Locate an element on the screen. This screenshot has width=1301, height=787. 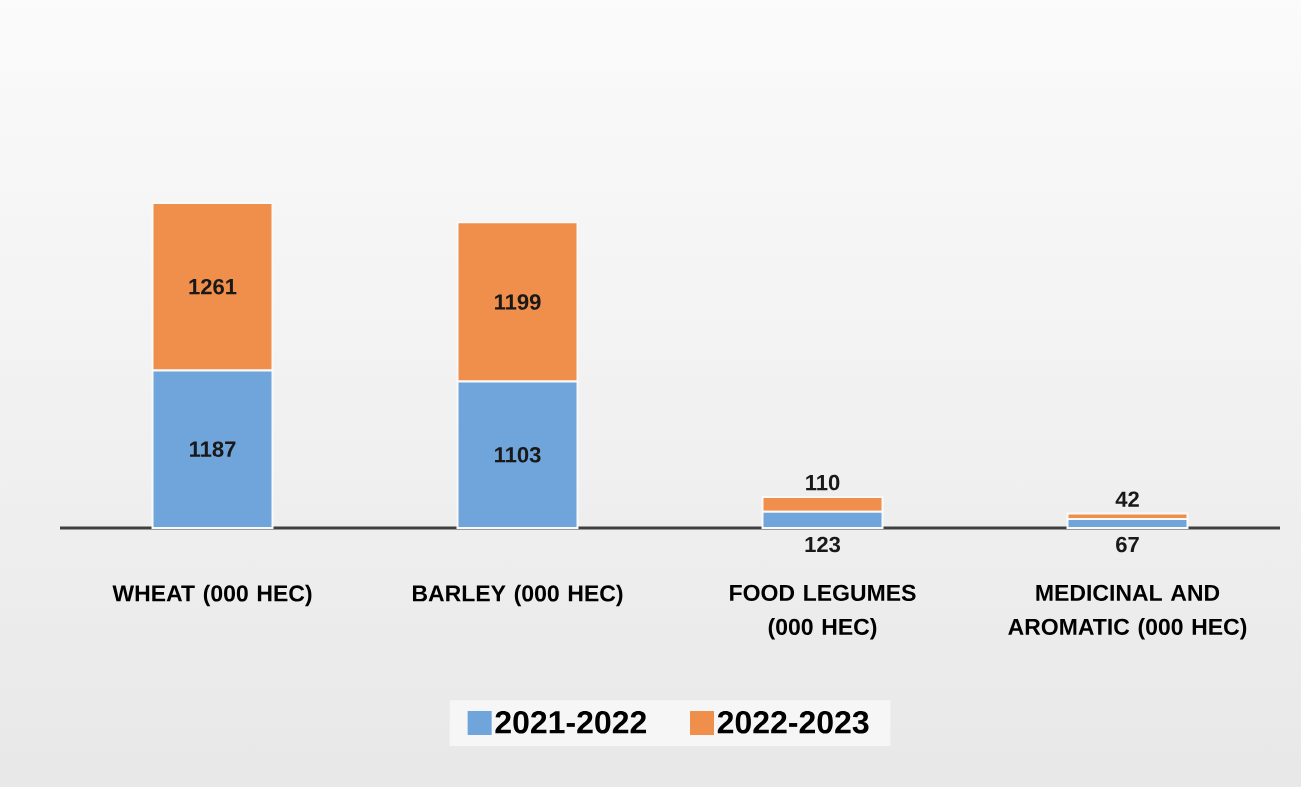
data-label: 110 is located at coordinates (823, 482).